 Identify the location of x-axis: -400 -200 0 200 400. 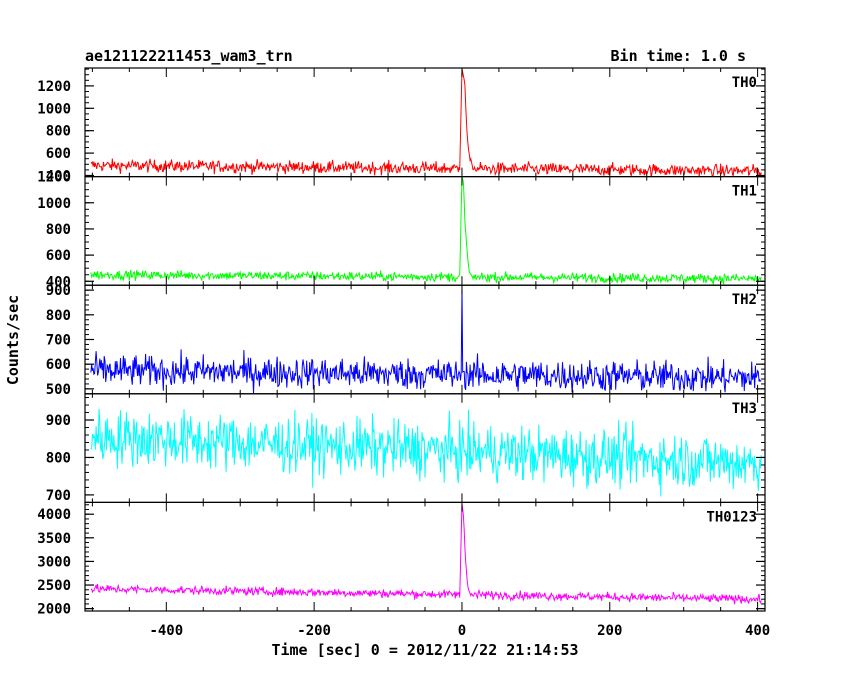
(459, 631).